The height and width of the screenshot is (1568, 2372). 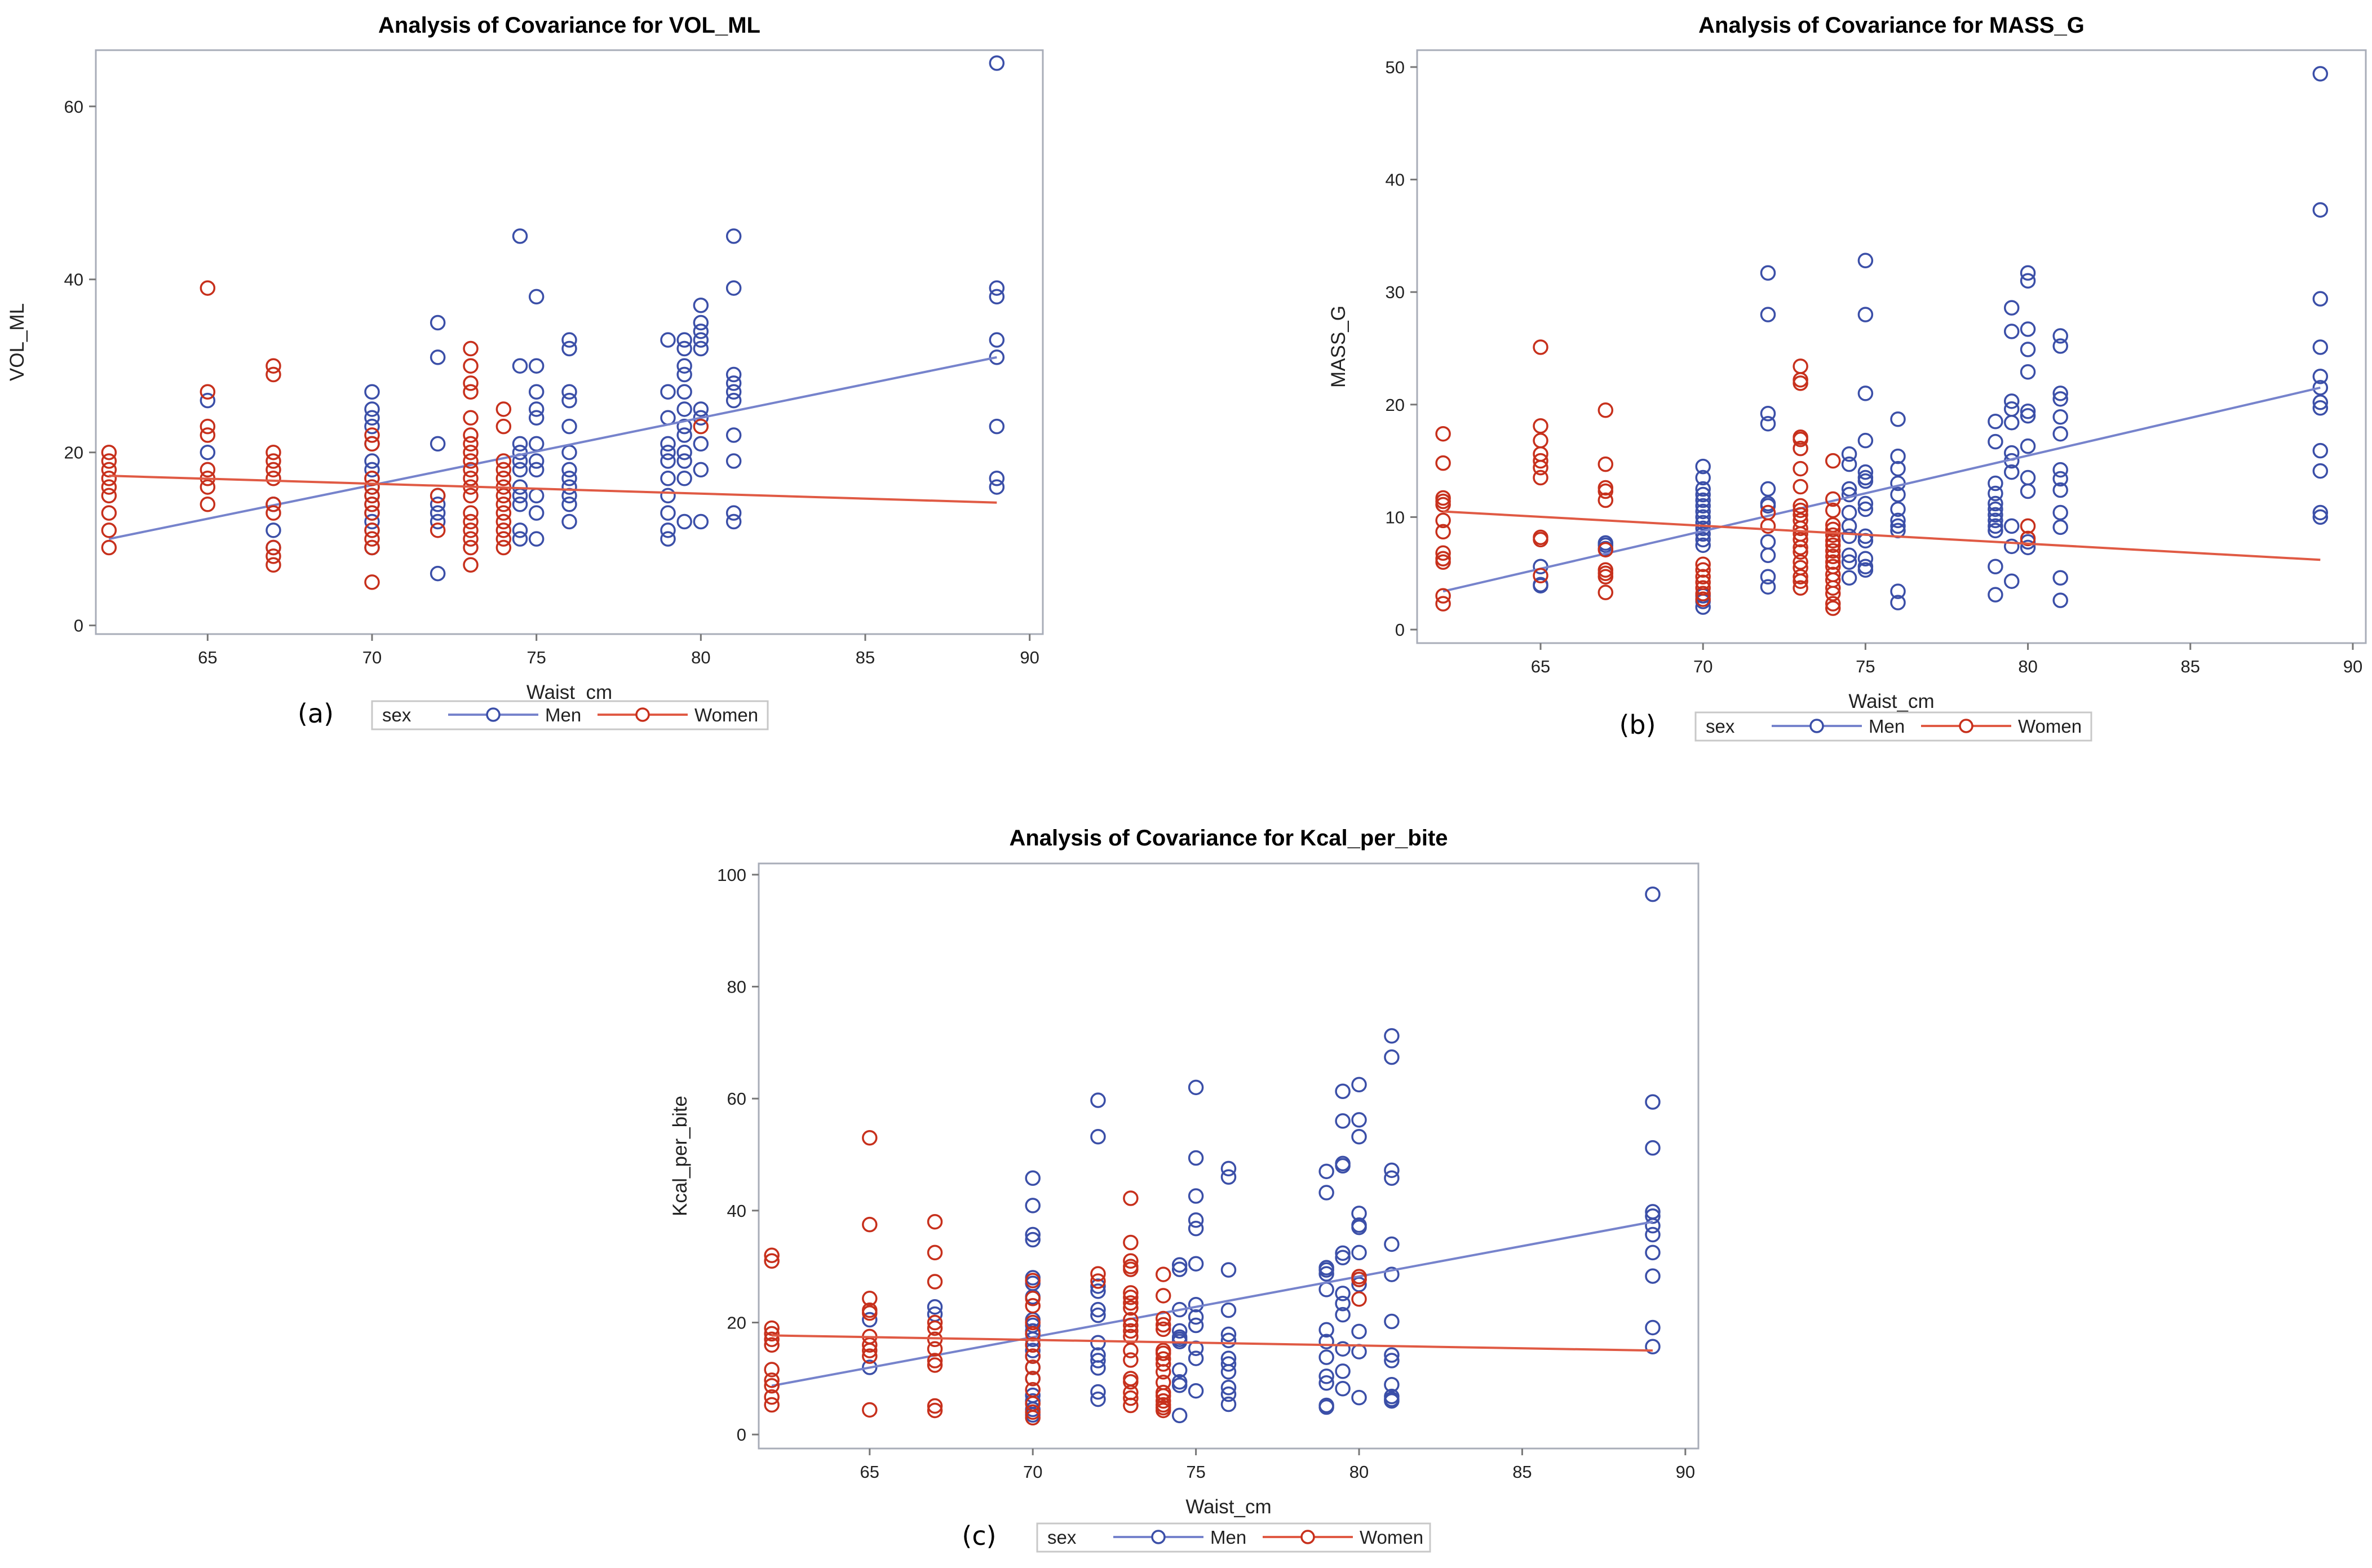 What do you see at coordinates (396, 715) in the screenshot?
I see `legend-title: sex` at bounding box center [396, 715].